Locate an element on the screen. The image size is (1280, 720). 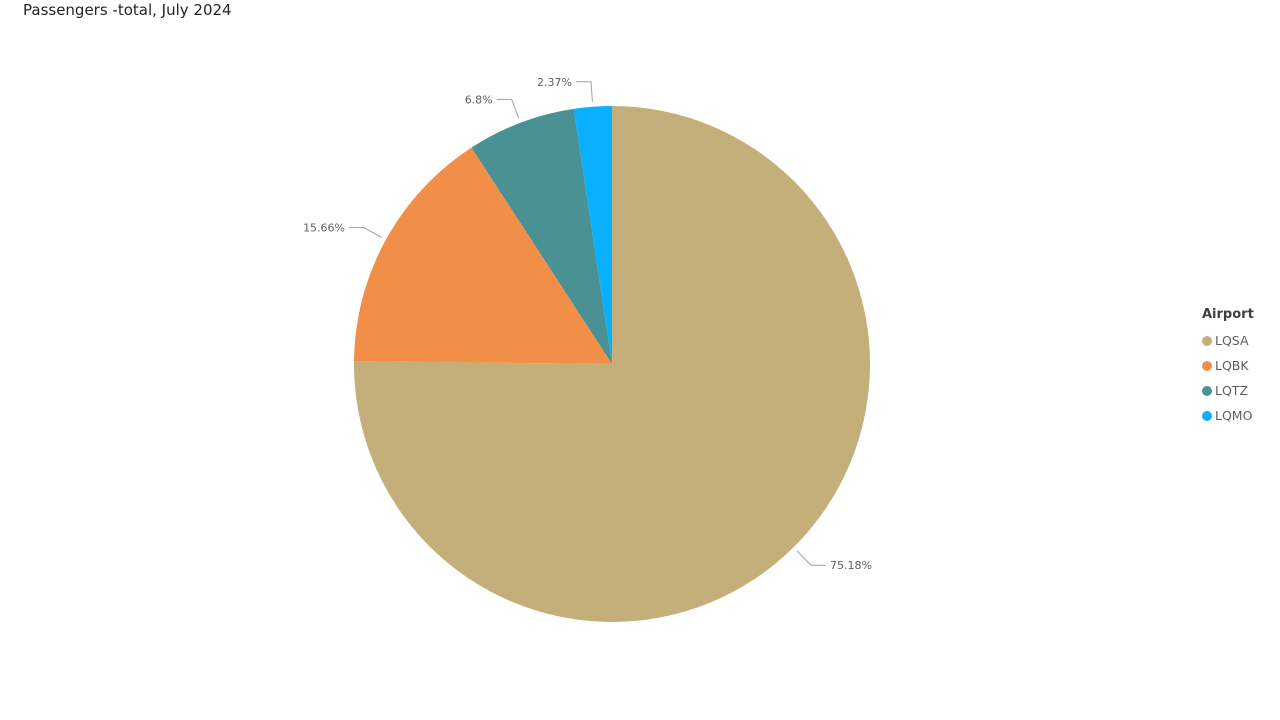
legend-label: LQSA is located at coordinates (1232, 340).